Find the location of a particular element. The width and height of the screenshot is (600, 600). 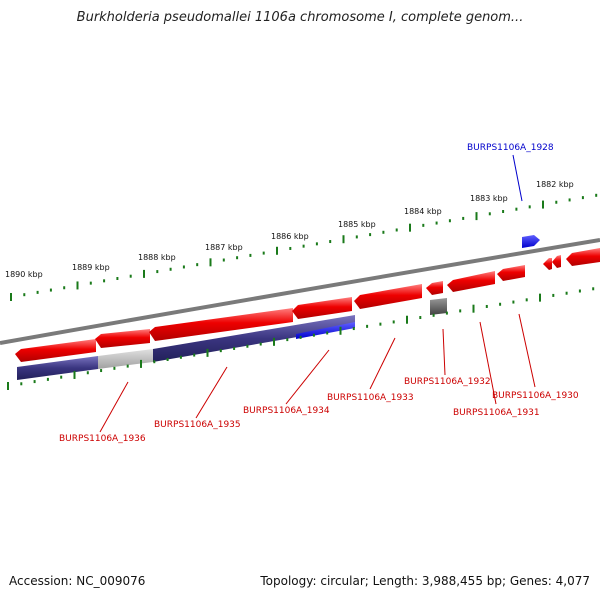

gene-label-1932: BURPS1106A_1932 is located at coordinates (447, 382).